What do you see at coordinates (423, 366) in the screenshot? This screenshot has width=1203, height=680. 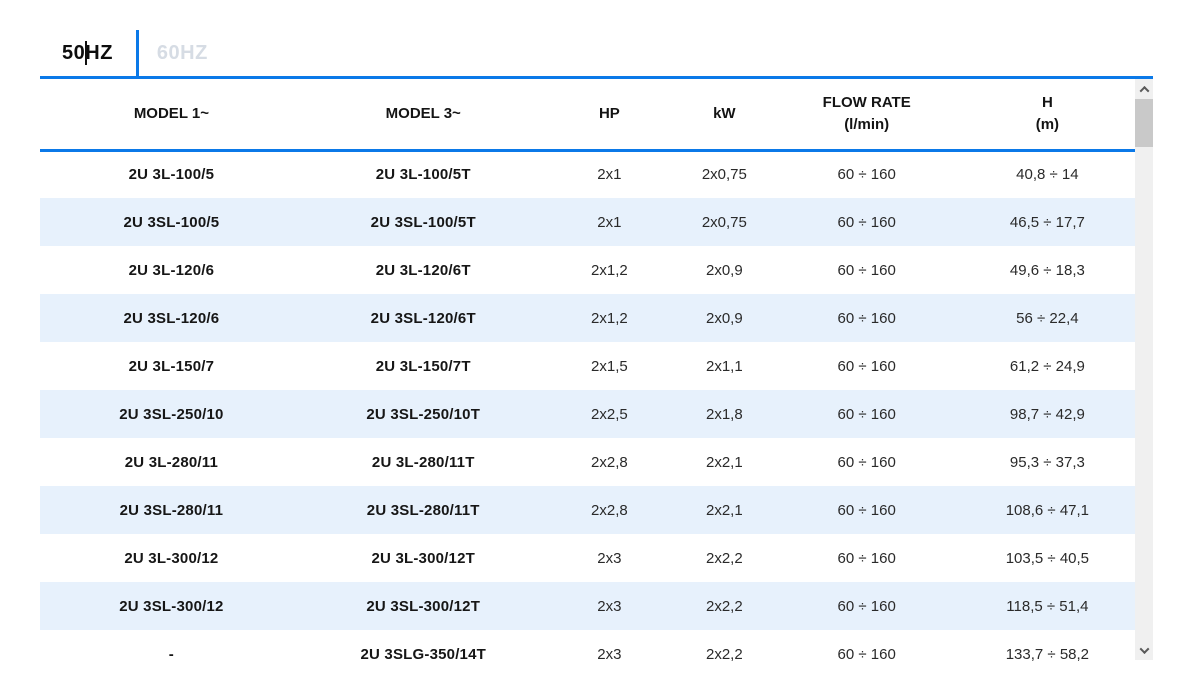 I see `cell-model3: 2U 3L-150/7T` at bounding box center [423, 366].